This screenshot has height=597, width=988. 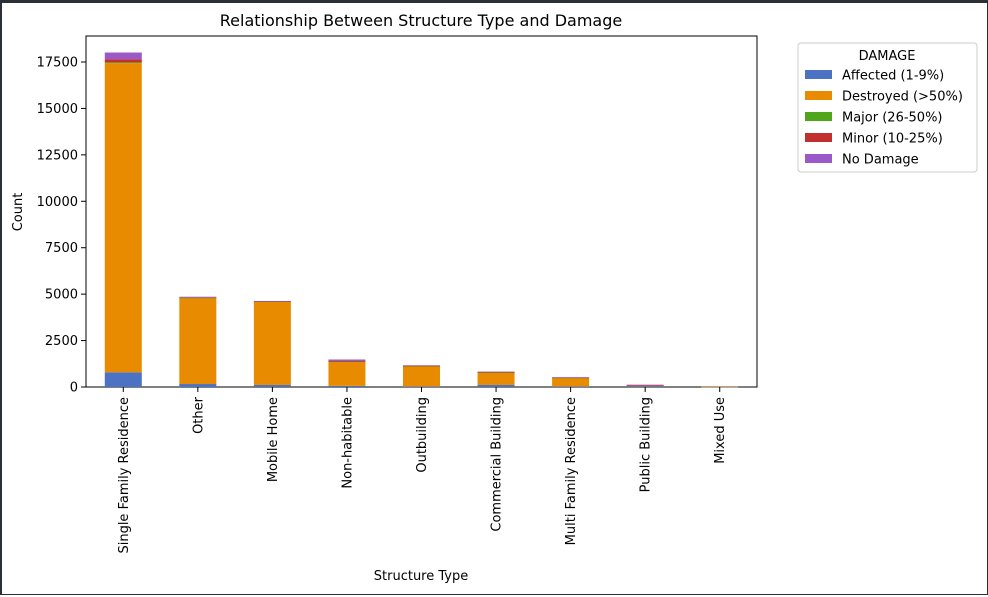 I want to click on y-tick-label: 2500, so click(x=61, y=341).